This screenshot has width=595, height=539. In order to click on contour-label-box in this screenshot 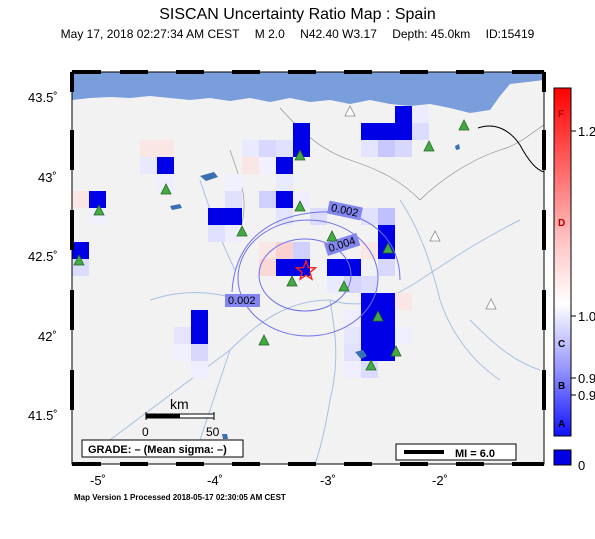, I will do `click(242, 300)`.